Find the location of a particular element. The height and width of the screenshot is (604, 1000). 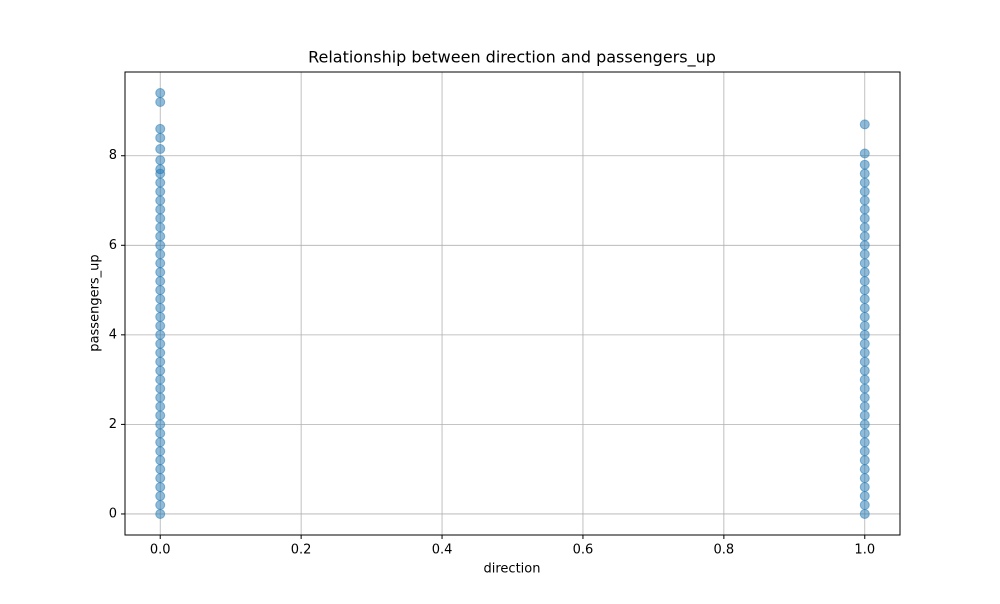

x-tick-label: 0.6 is located at coordinates (583, 550).